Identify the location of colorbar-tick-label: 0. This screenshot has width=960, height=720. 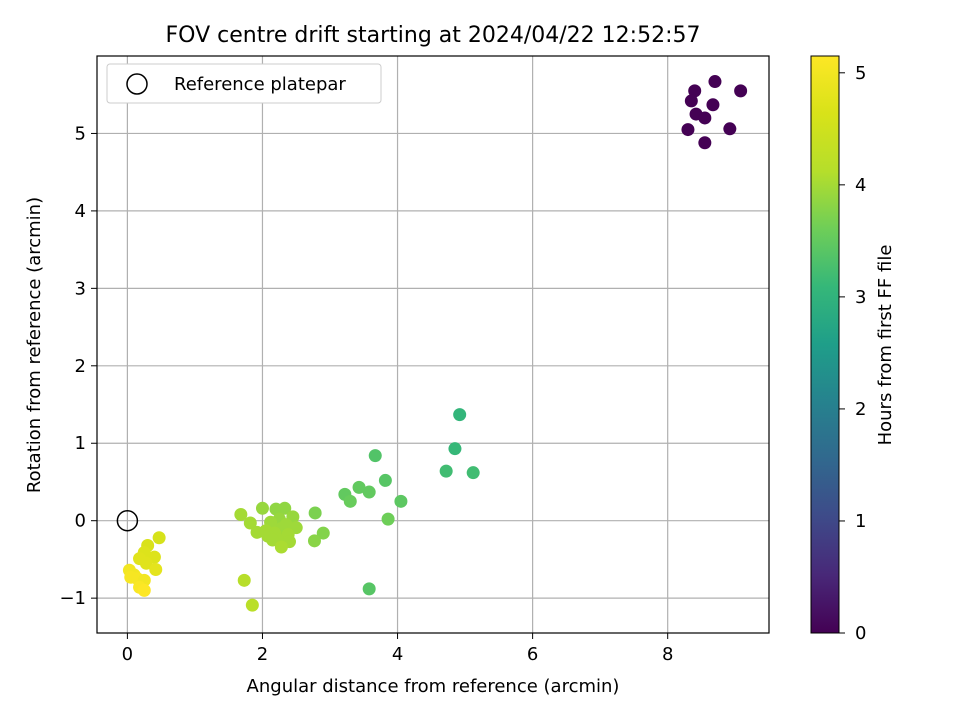
(860, 633).